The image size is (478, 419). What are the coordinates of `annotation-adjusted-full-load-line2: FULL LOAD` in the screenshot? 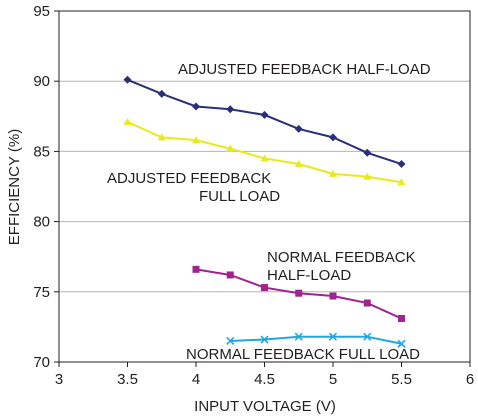 It's located at (239, 196).